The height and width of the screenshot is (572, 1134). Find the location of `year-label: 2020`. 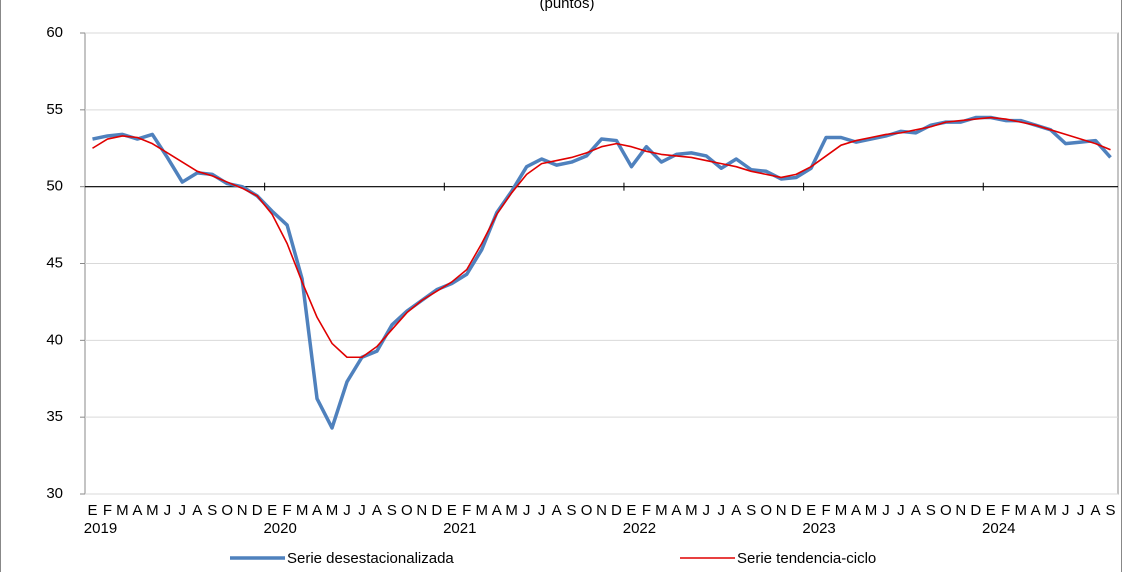

year-label: 2020 is located at coordinates (279, 528).